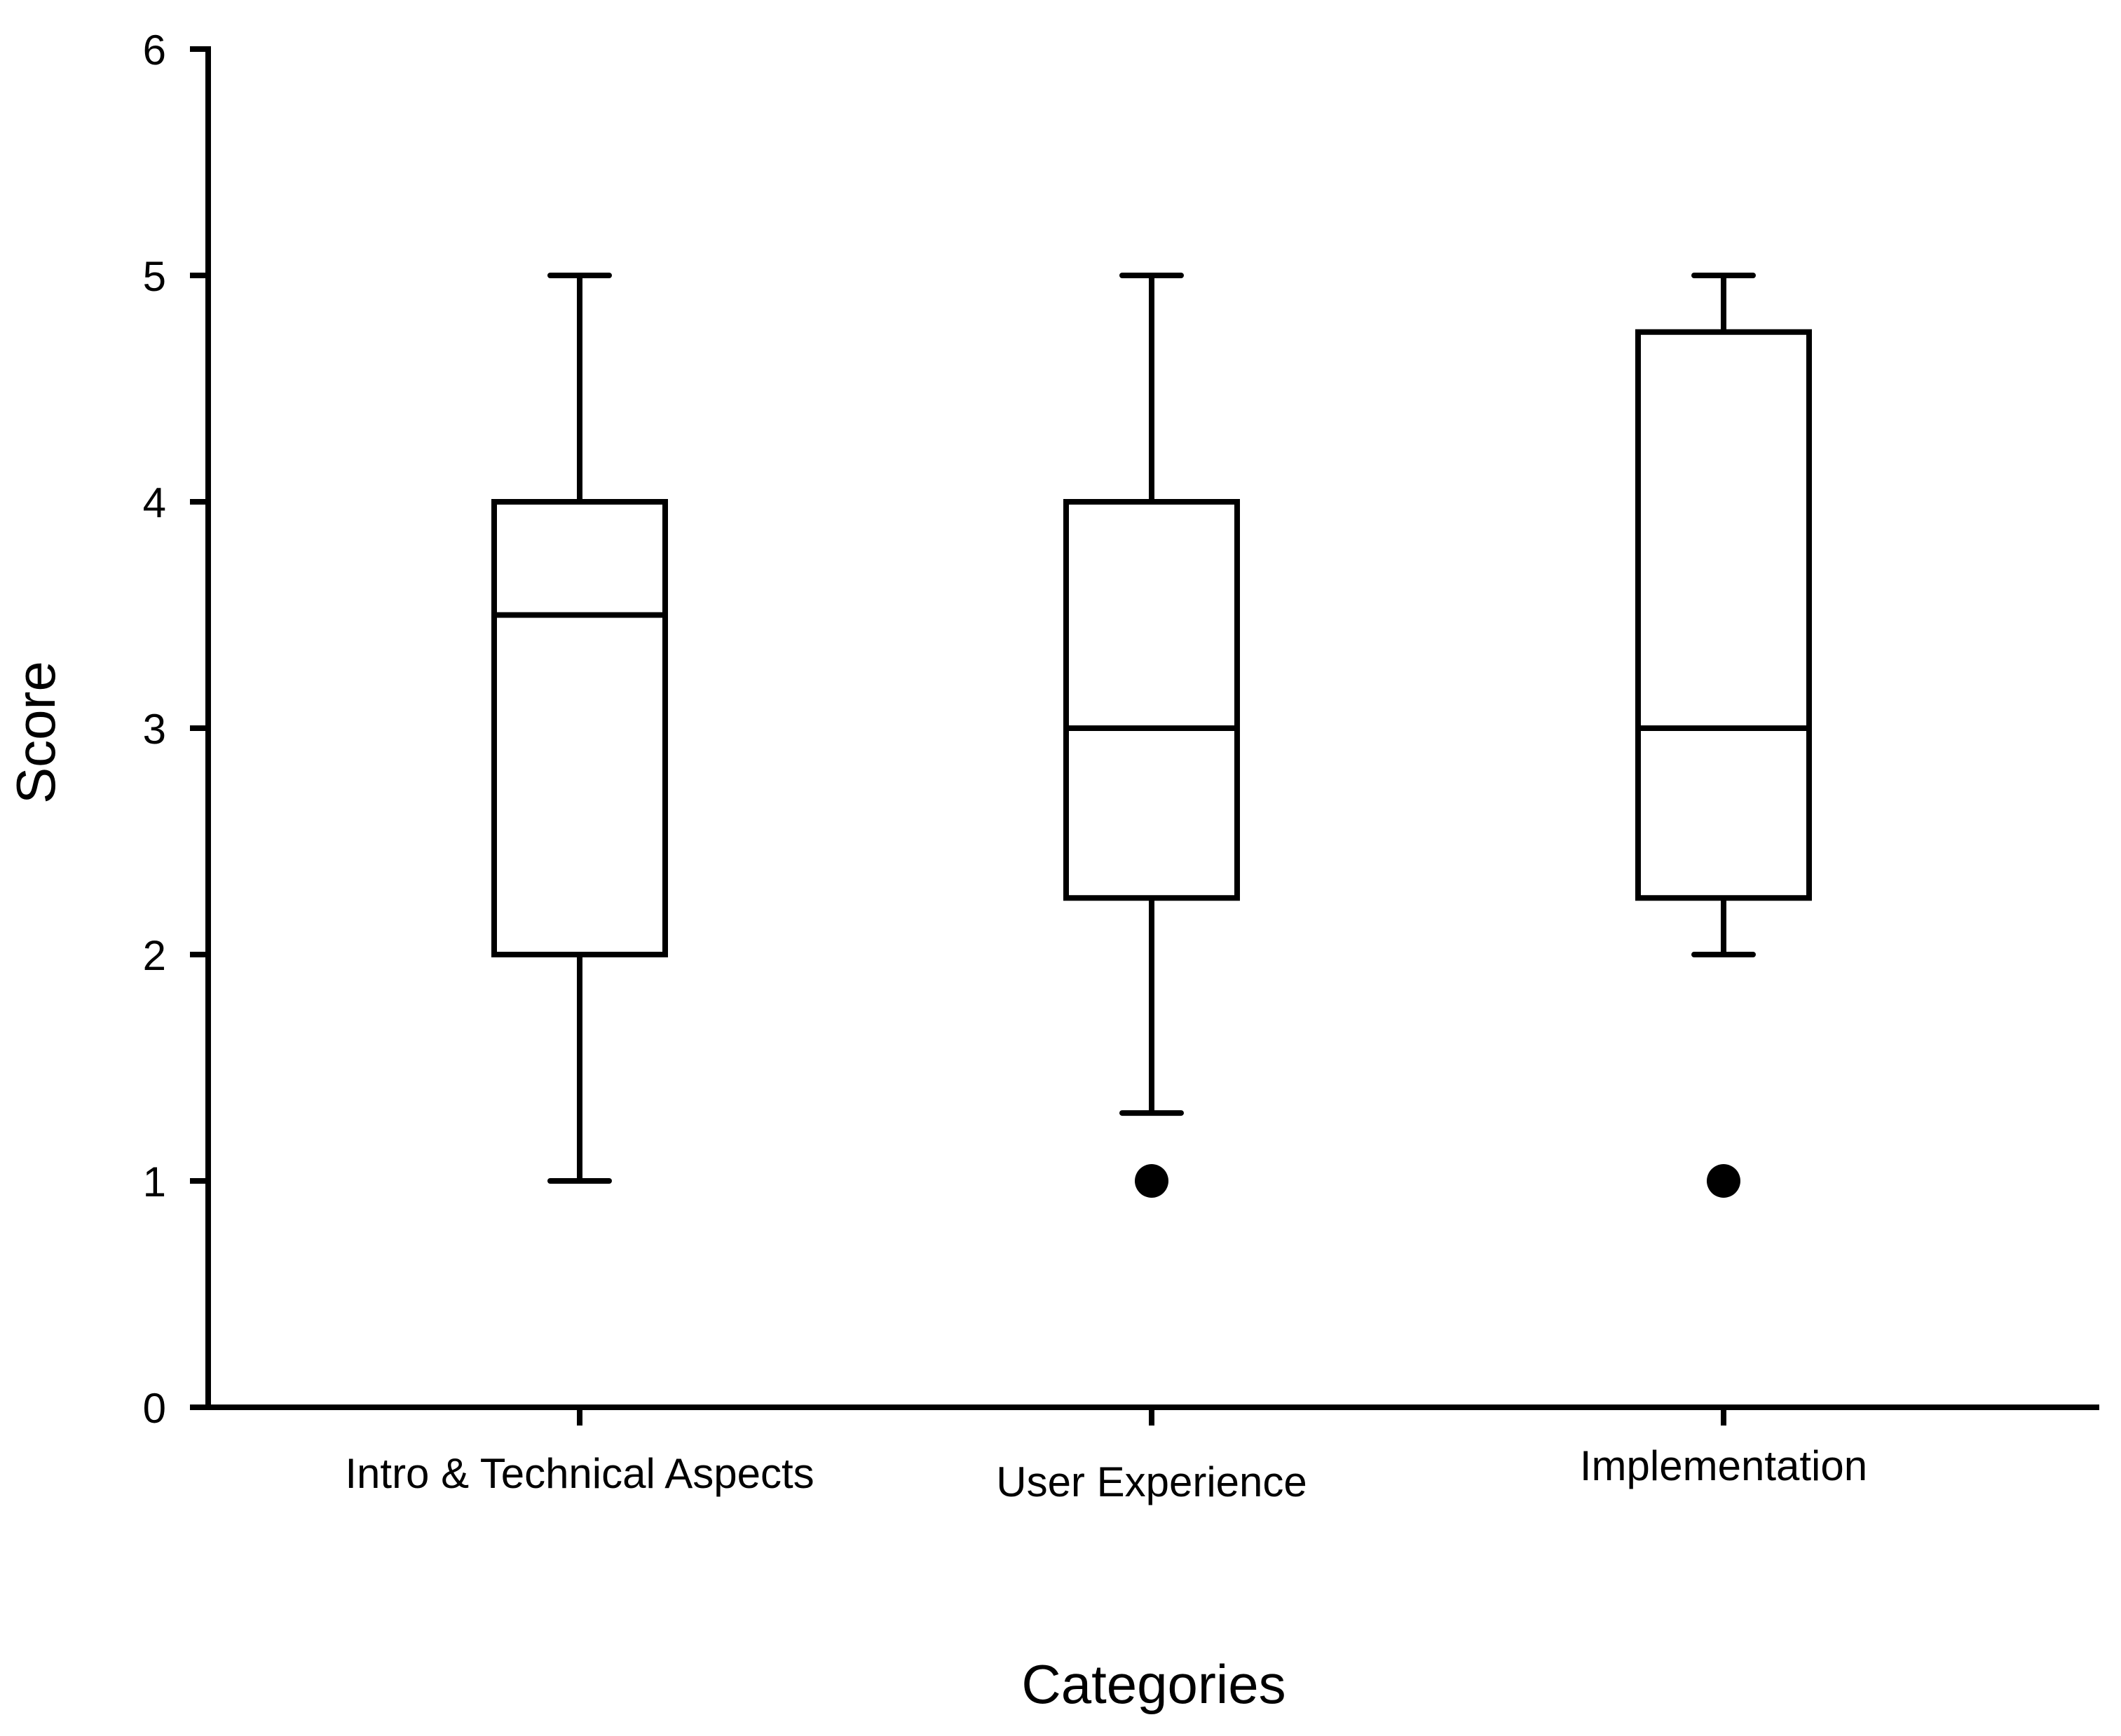  What do you see at coordinates (175, 729) in the screenshot?
I see `y-axis-ticks: 0 1 2 3 4 5 6` at bounding box center [175, 729].